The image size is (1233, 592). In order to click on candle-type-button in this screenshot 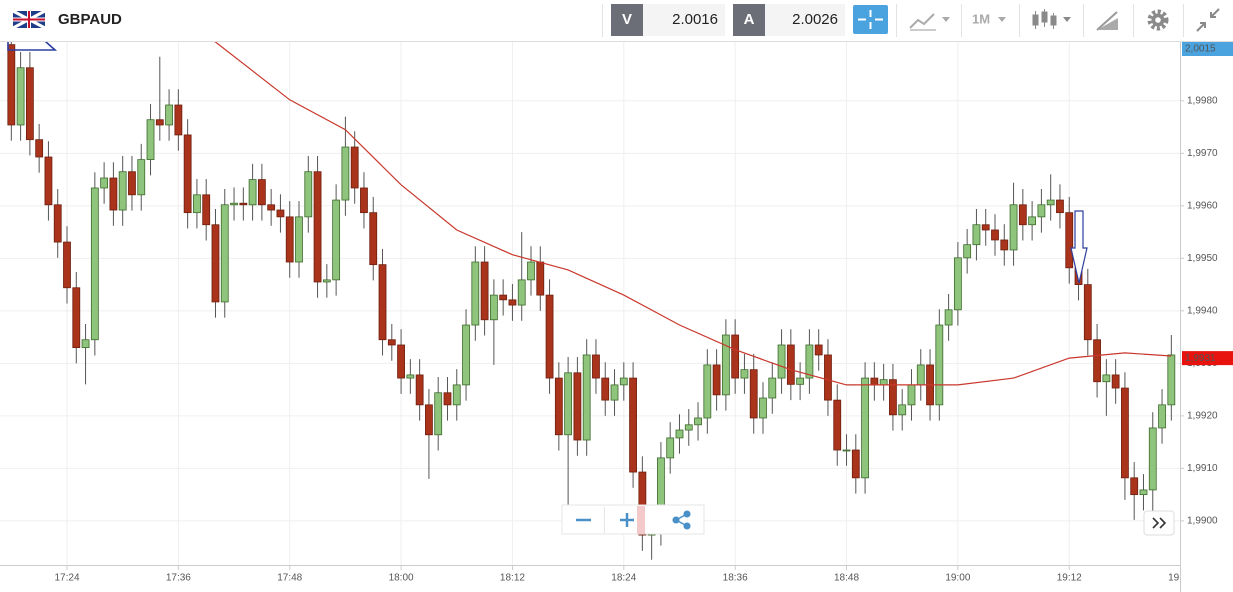, I will do `click(1051, 19)`.